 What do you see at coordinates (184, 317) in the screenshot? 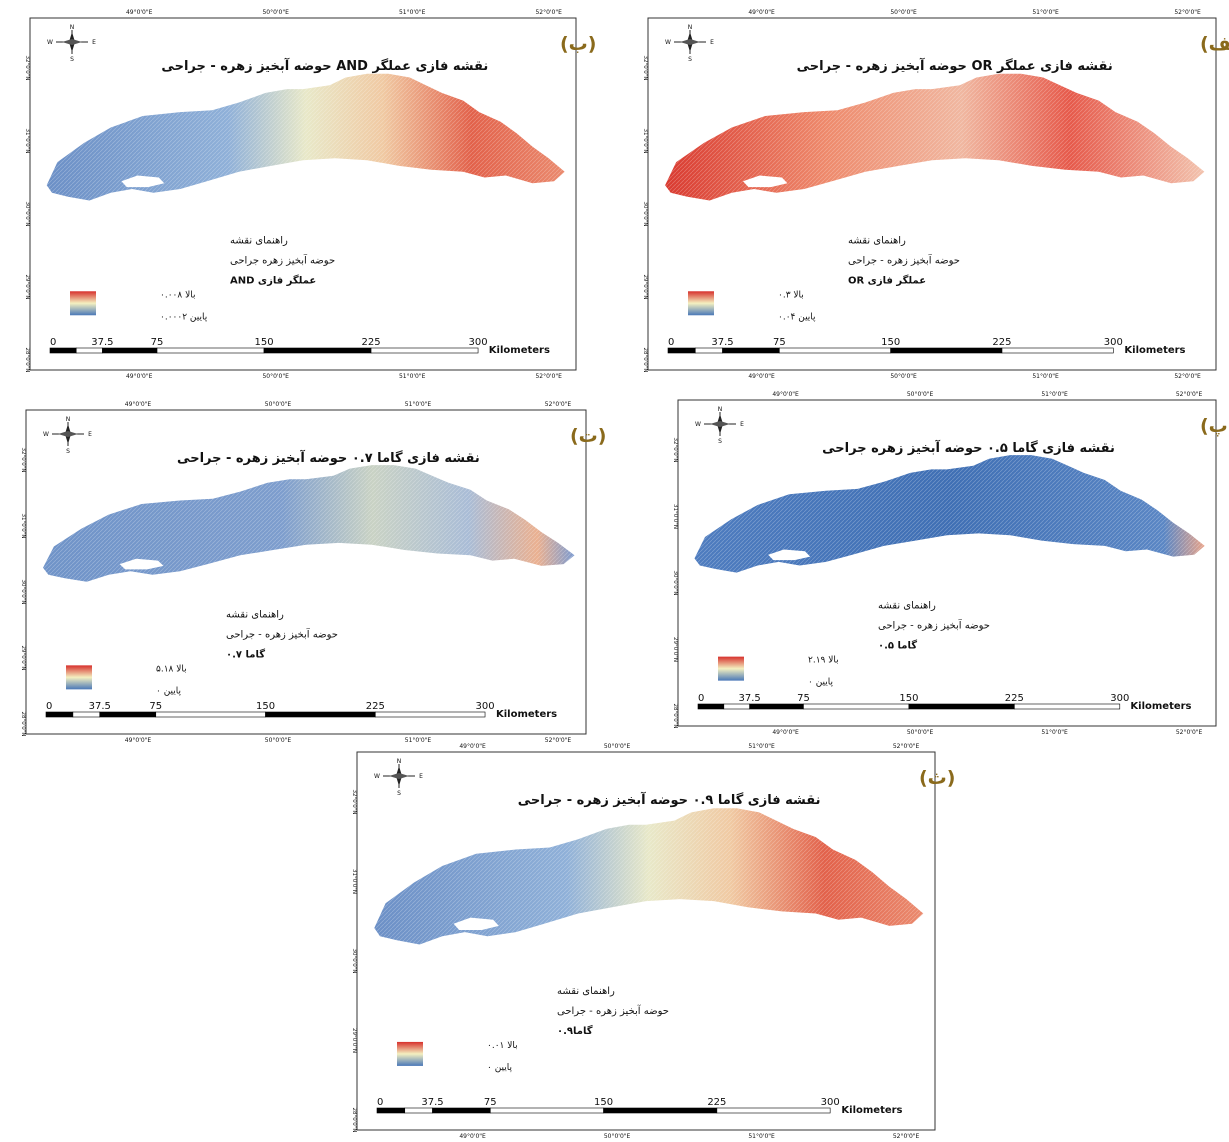
I see `legend-low: پایین ۰.۰۰۰۲` at bounding box center [184, 317].